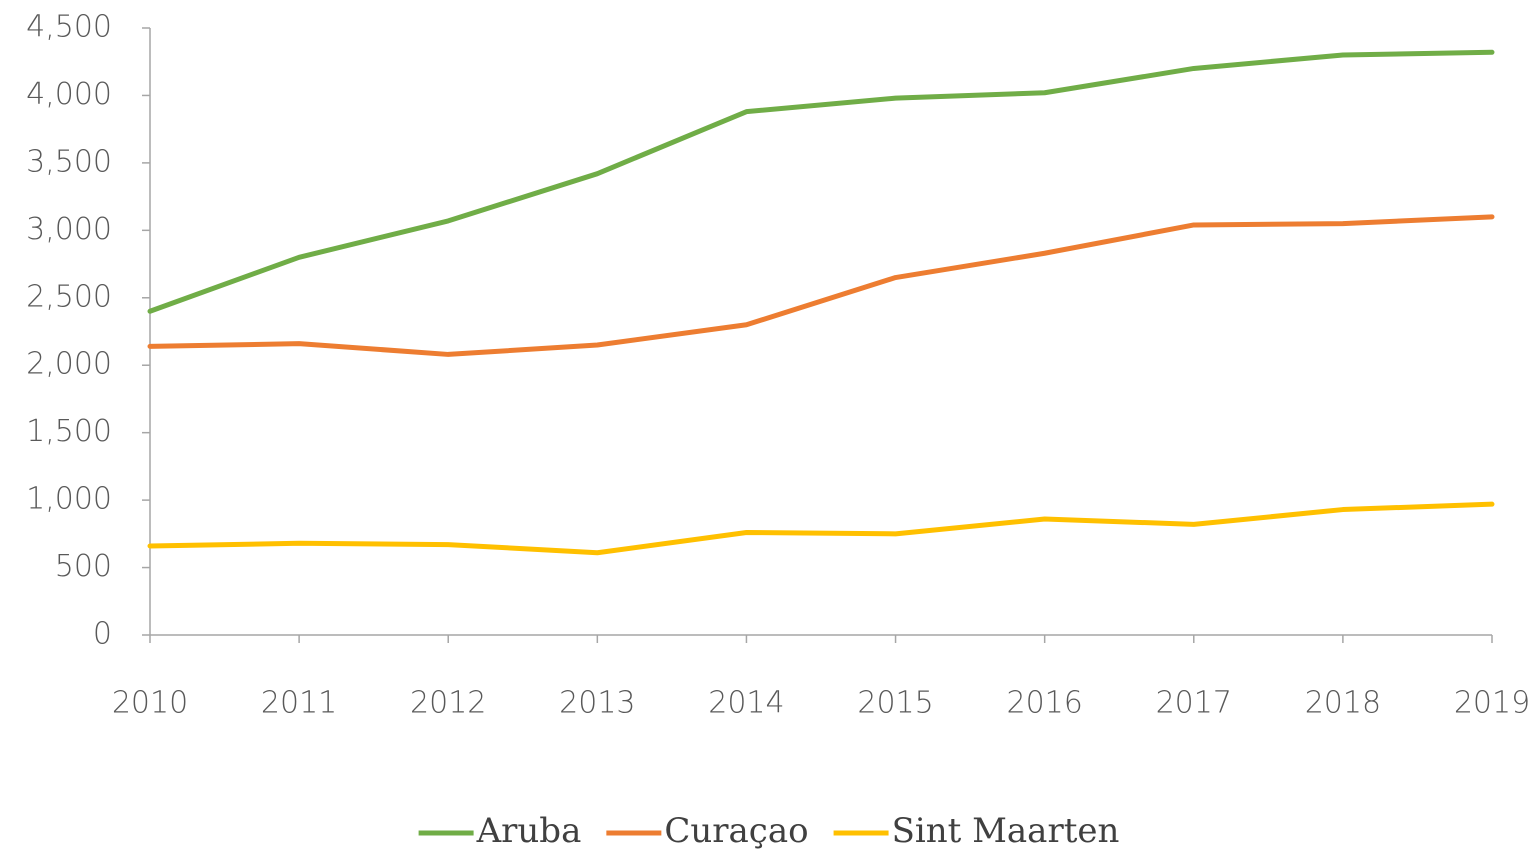 This screenshot has height=855, width=1538. What do you see at coordinates (746, 703) in the screenshot?
I see `x-tick-label: 2014` at bounding box center [746, 703].